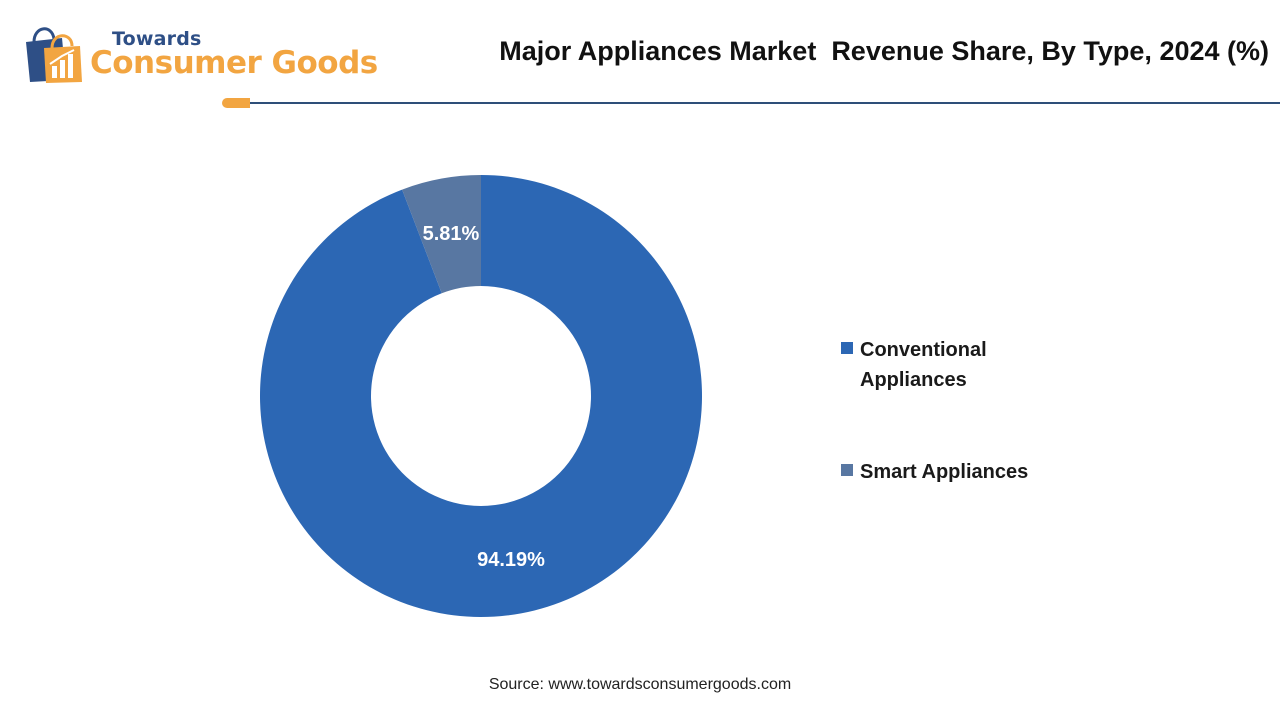  I want to click on header-rule-accent, so click(236, 103).